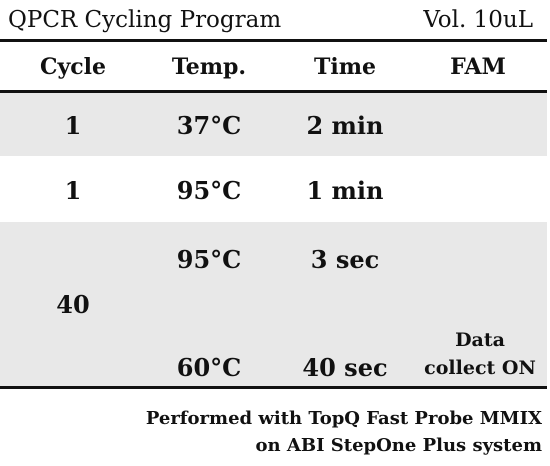  What do you see at coordinates (480, 340) in the screenshot?
I see `fam-note-line-1: Data` at bounding box center [480, 340].